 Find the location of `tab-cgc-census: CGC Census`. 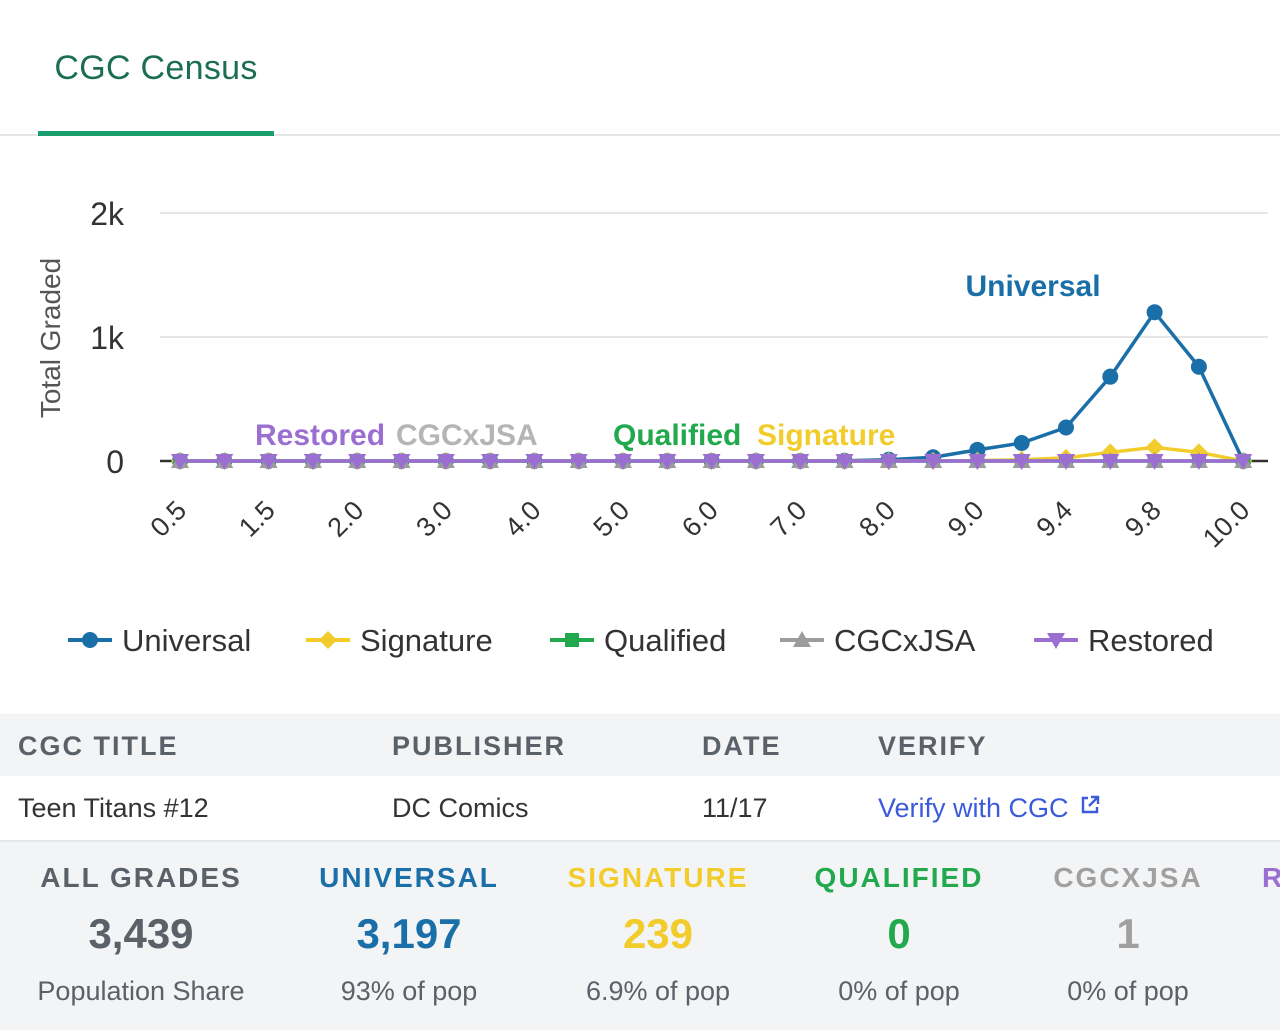

tab-cgc-census: CGC Census is located at coordinates (156, 67).